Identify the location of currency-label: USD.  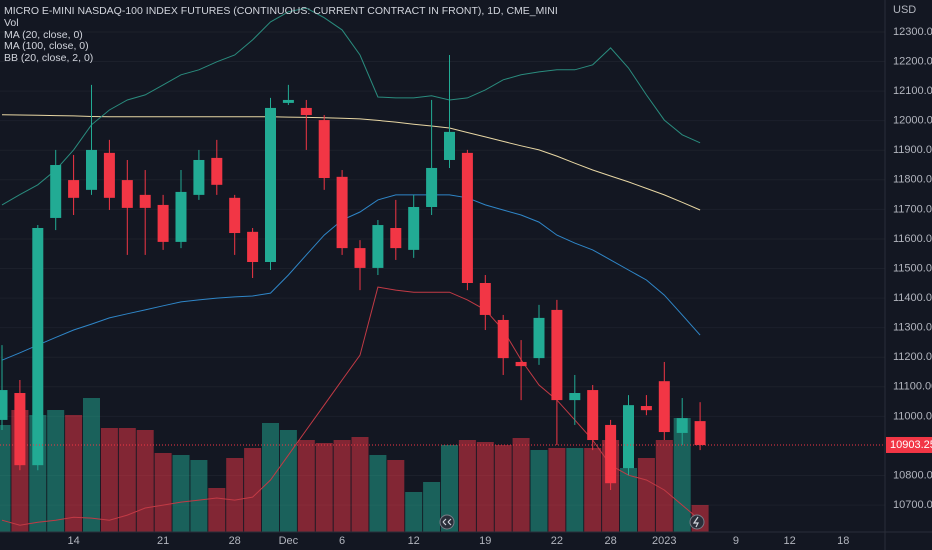
(904, 10).